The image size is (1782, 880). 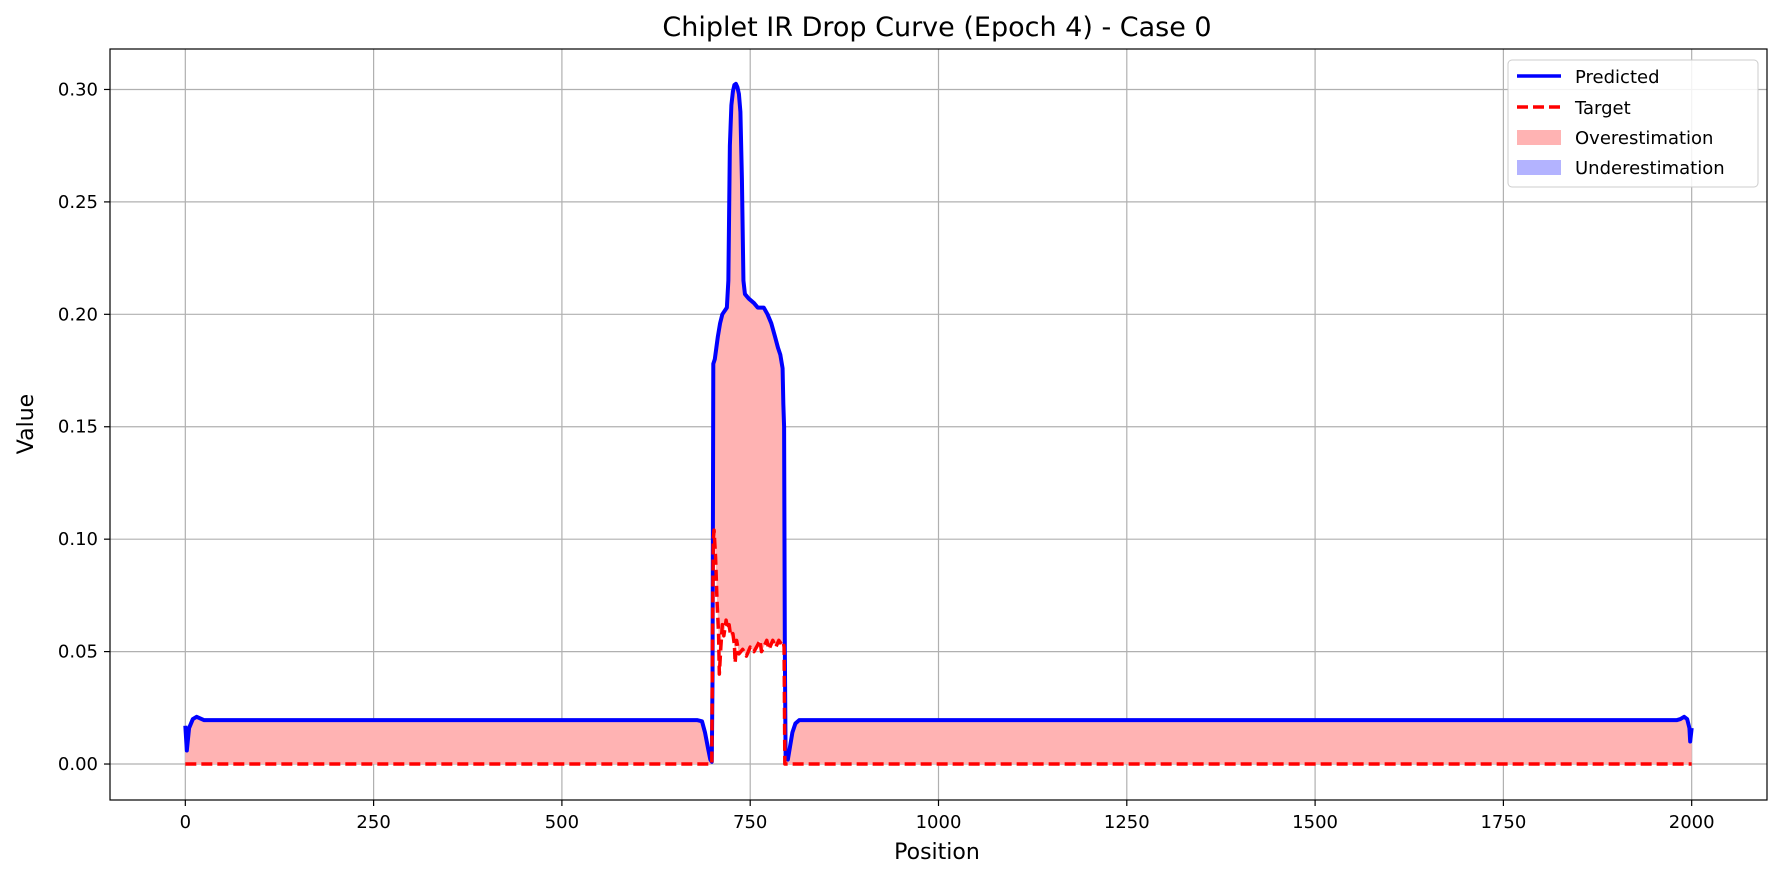 I want to click on x-axis-label: Position, so click(x=937, y=852).